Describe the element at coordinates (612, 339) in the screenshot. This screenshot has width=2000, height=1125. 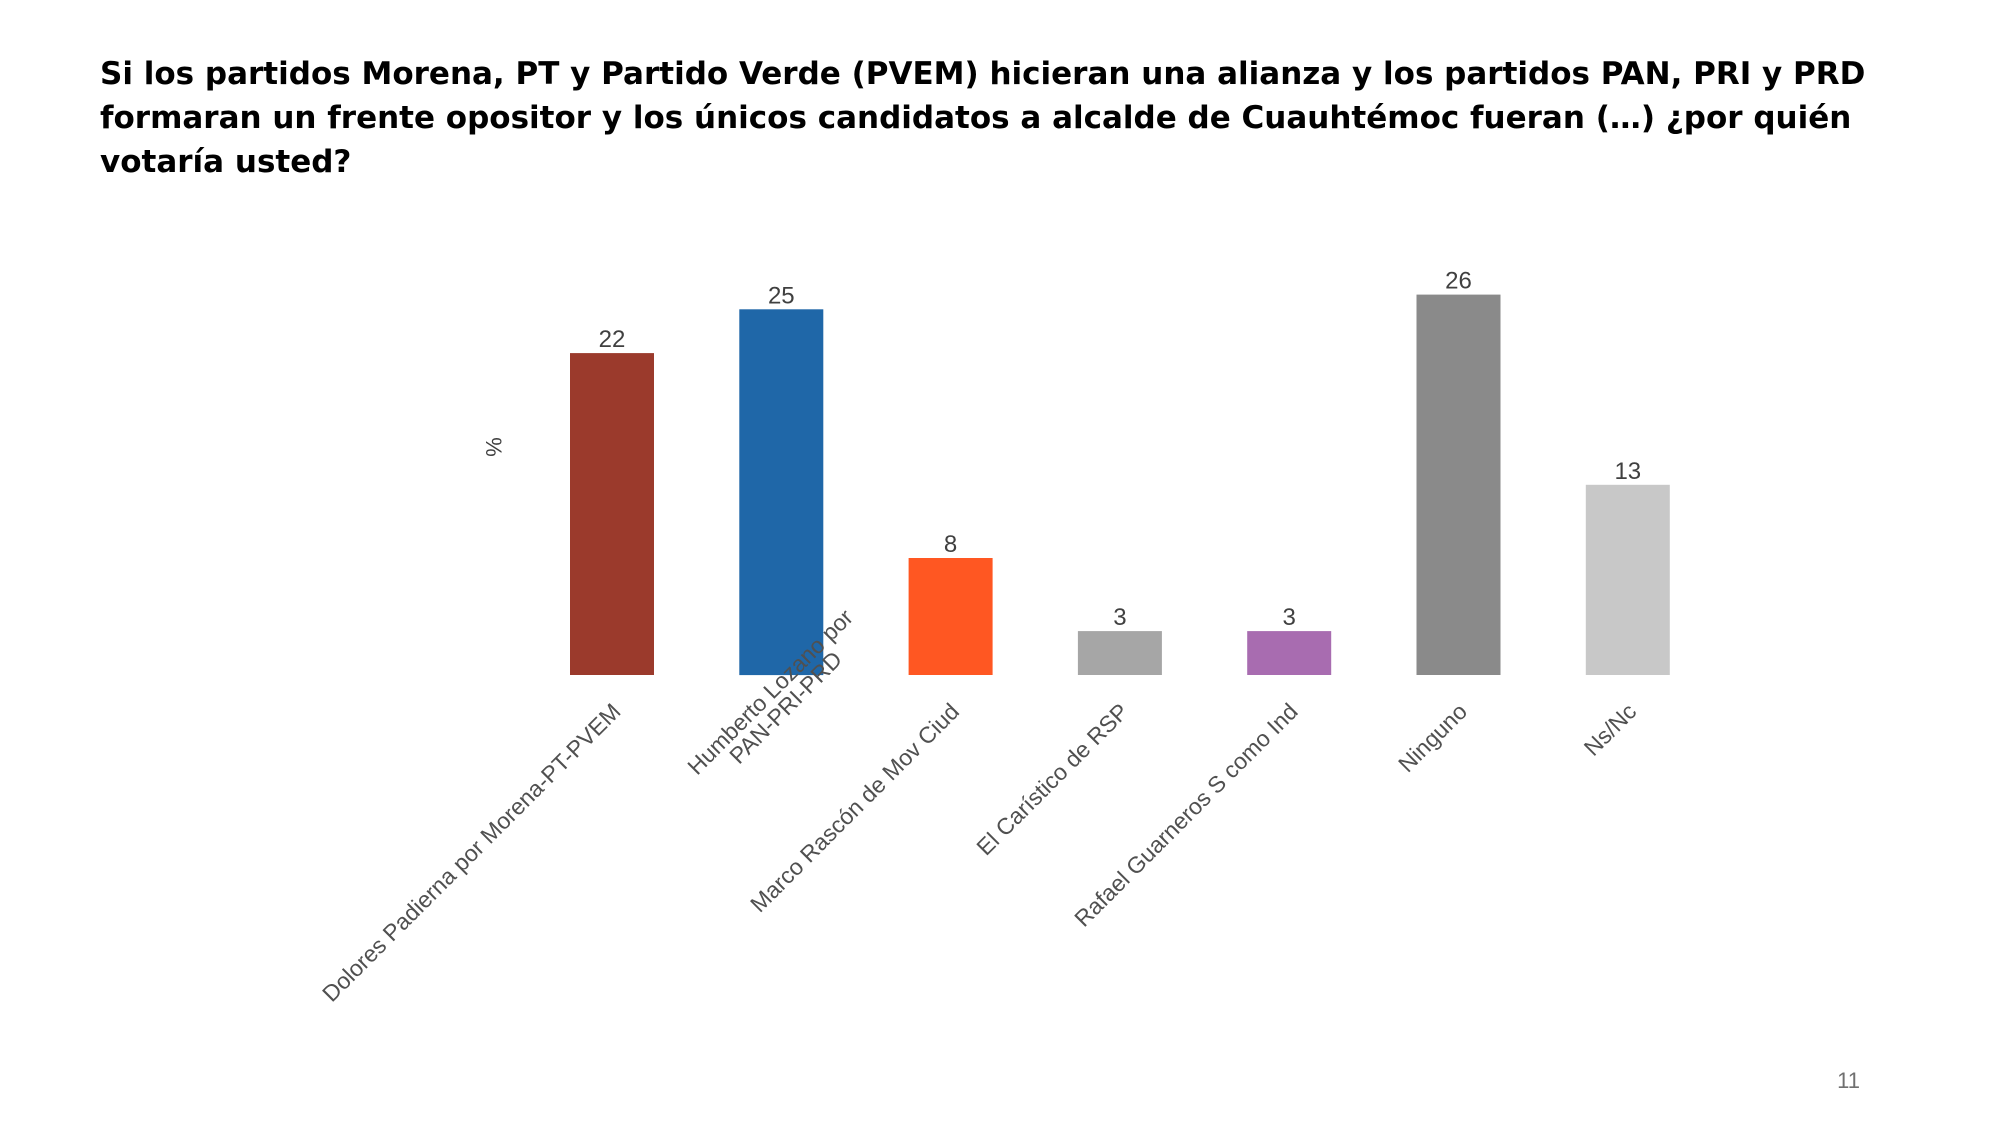
I see `data-label: 22` at that location.